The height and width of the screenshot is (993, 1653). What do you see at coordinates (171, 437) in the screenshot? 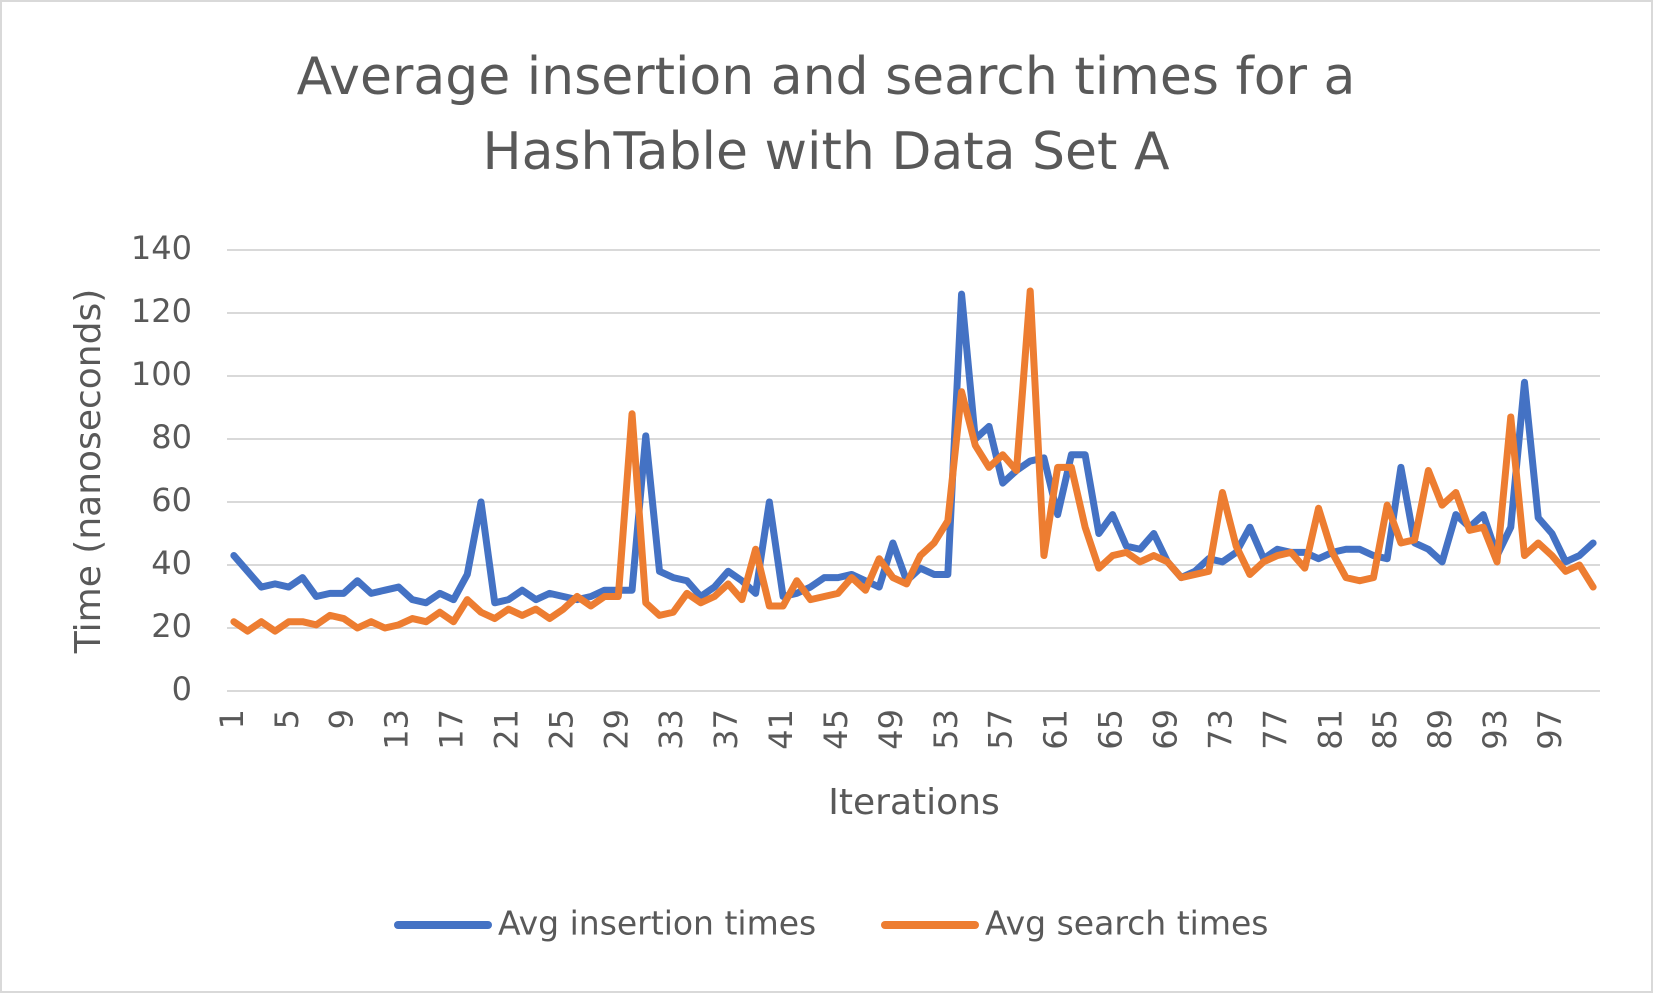
I see `y-tick-label: 80` at bounding box center [171, 437].